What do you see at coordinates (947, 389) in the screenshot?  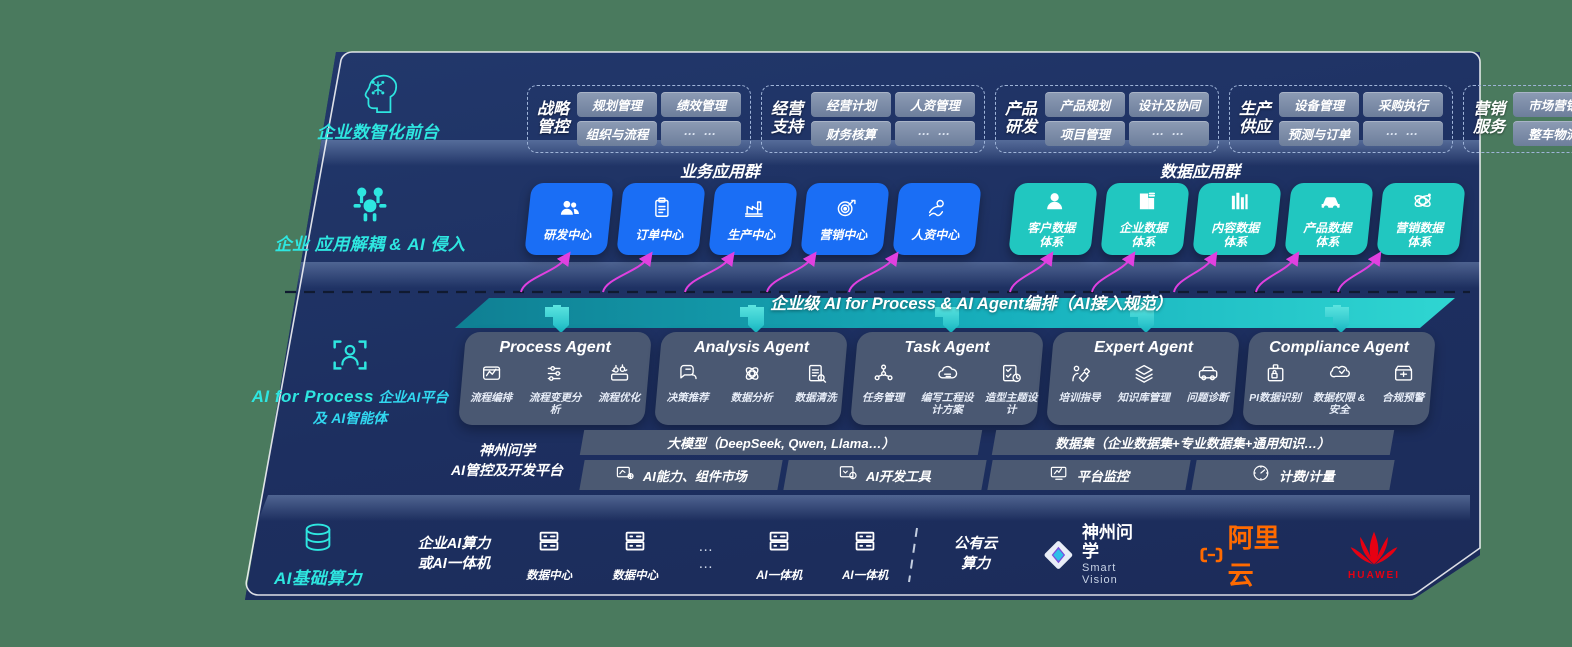 I see `agent-capability-2-1: 编写工程设计方案` at bounding box center [947, 389].